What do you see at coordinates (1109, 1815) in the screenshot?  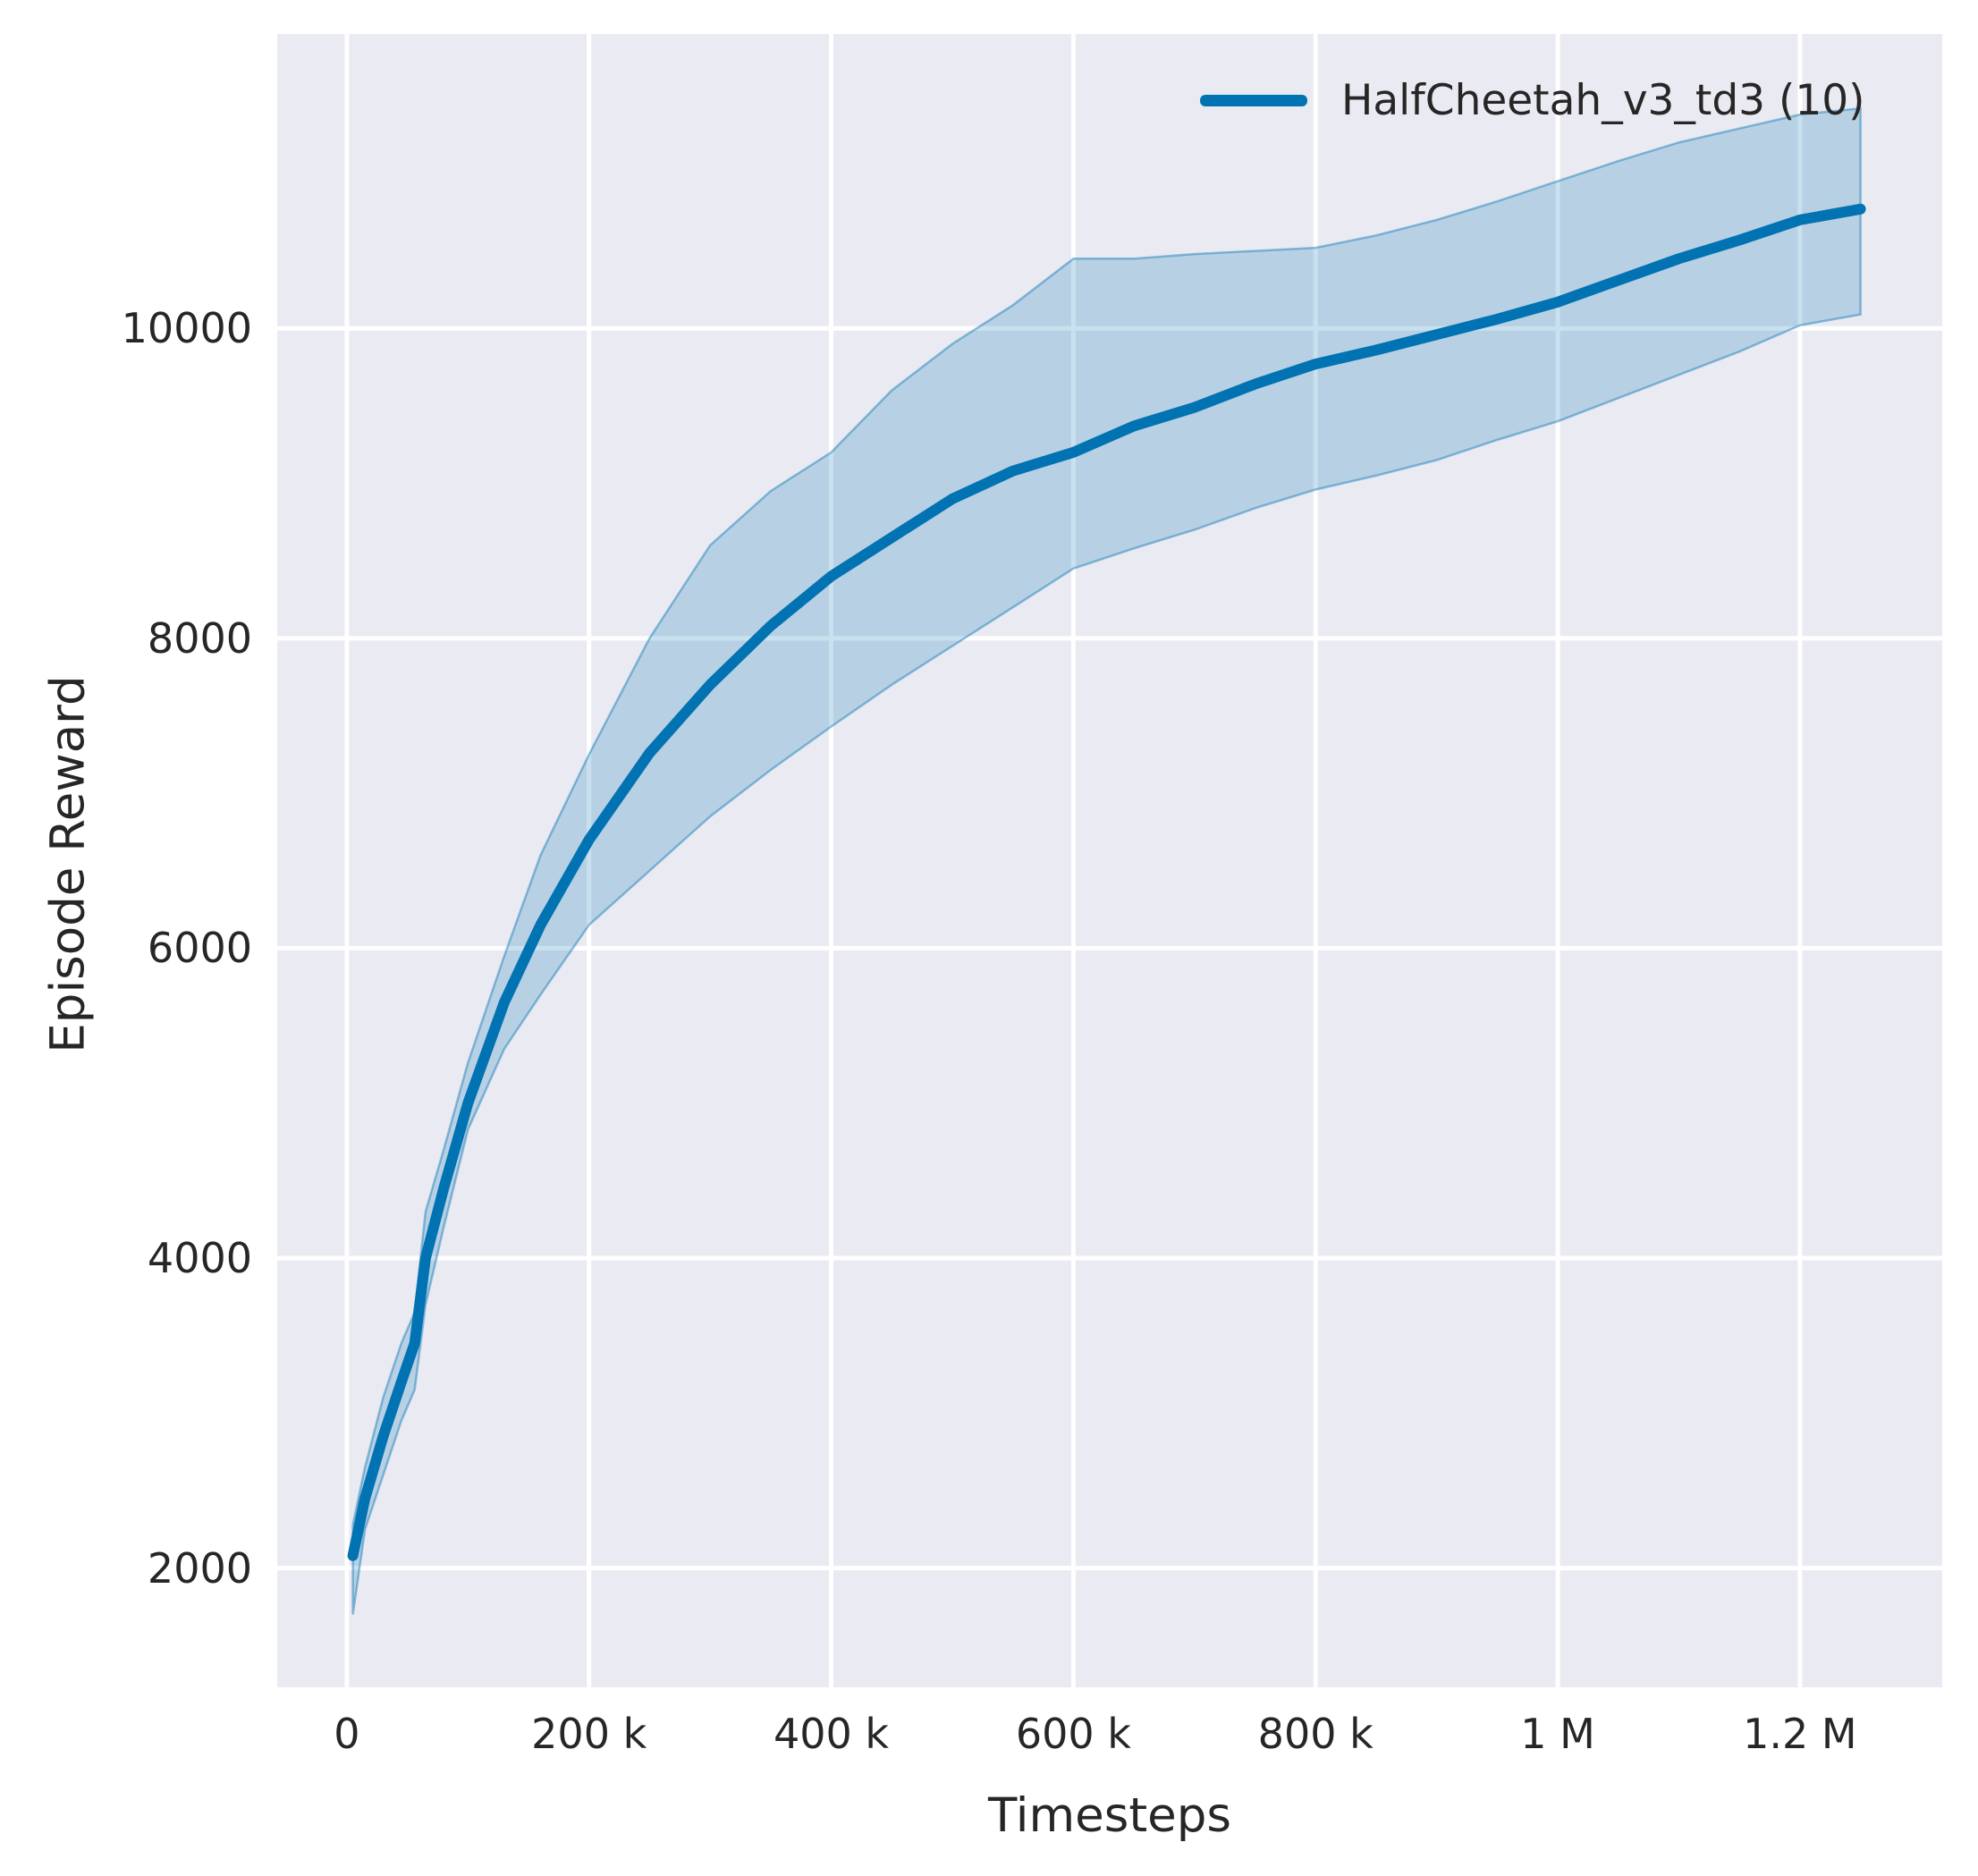 I see `x-axis-title: Timesteps` at bounding box center [1109, 1815].